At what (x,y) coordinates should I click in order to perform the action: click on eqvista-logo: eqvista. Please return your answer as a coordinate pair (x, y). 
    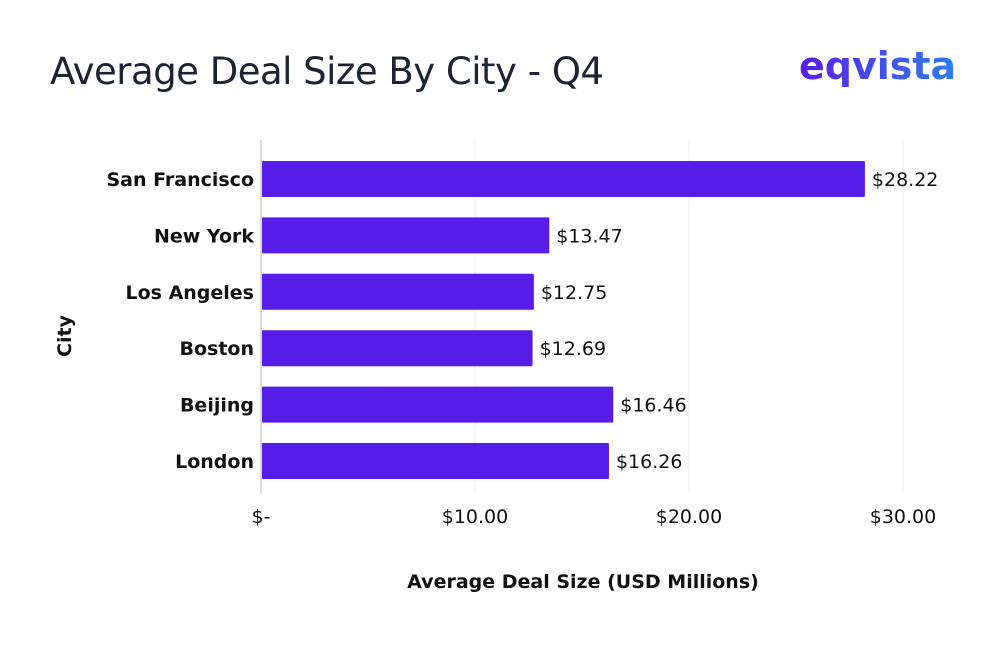
    Looking at the image, I should click on (878, 66).